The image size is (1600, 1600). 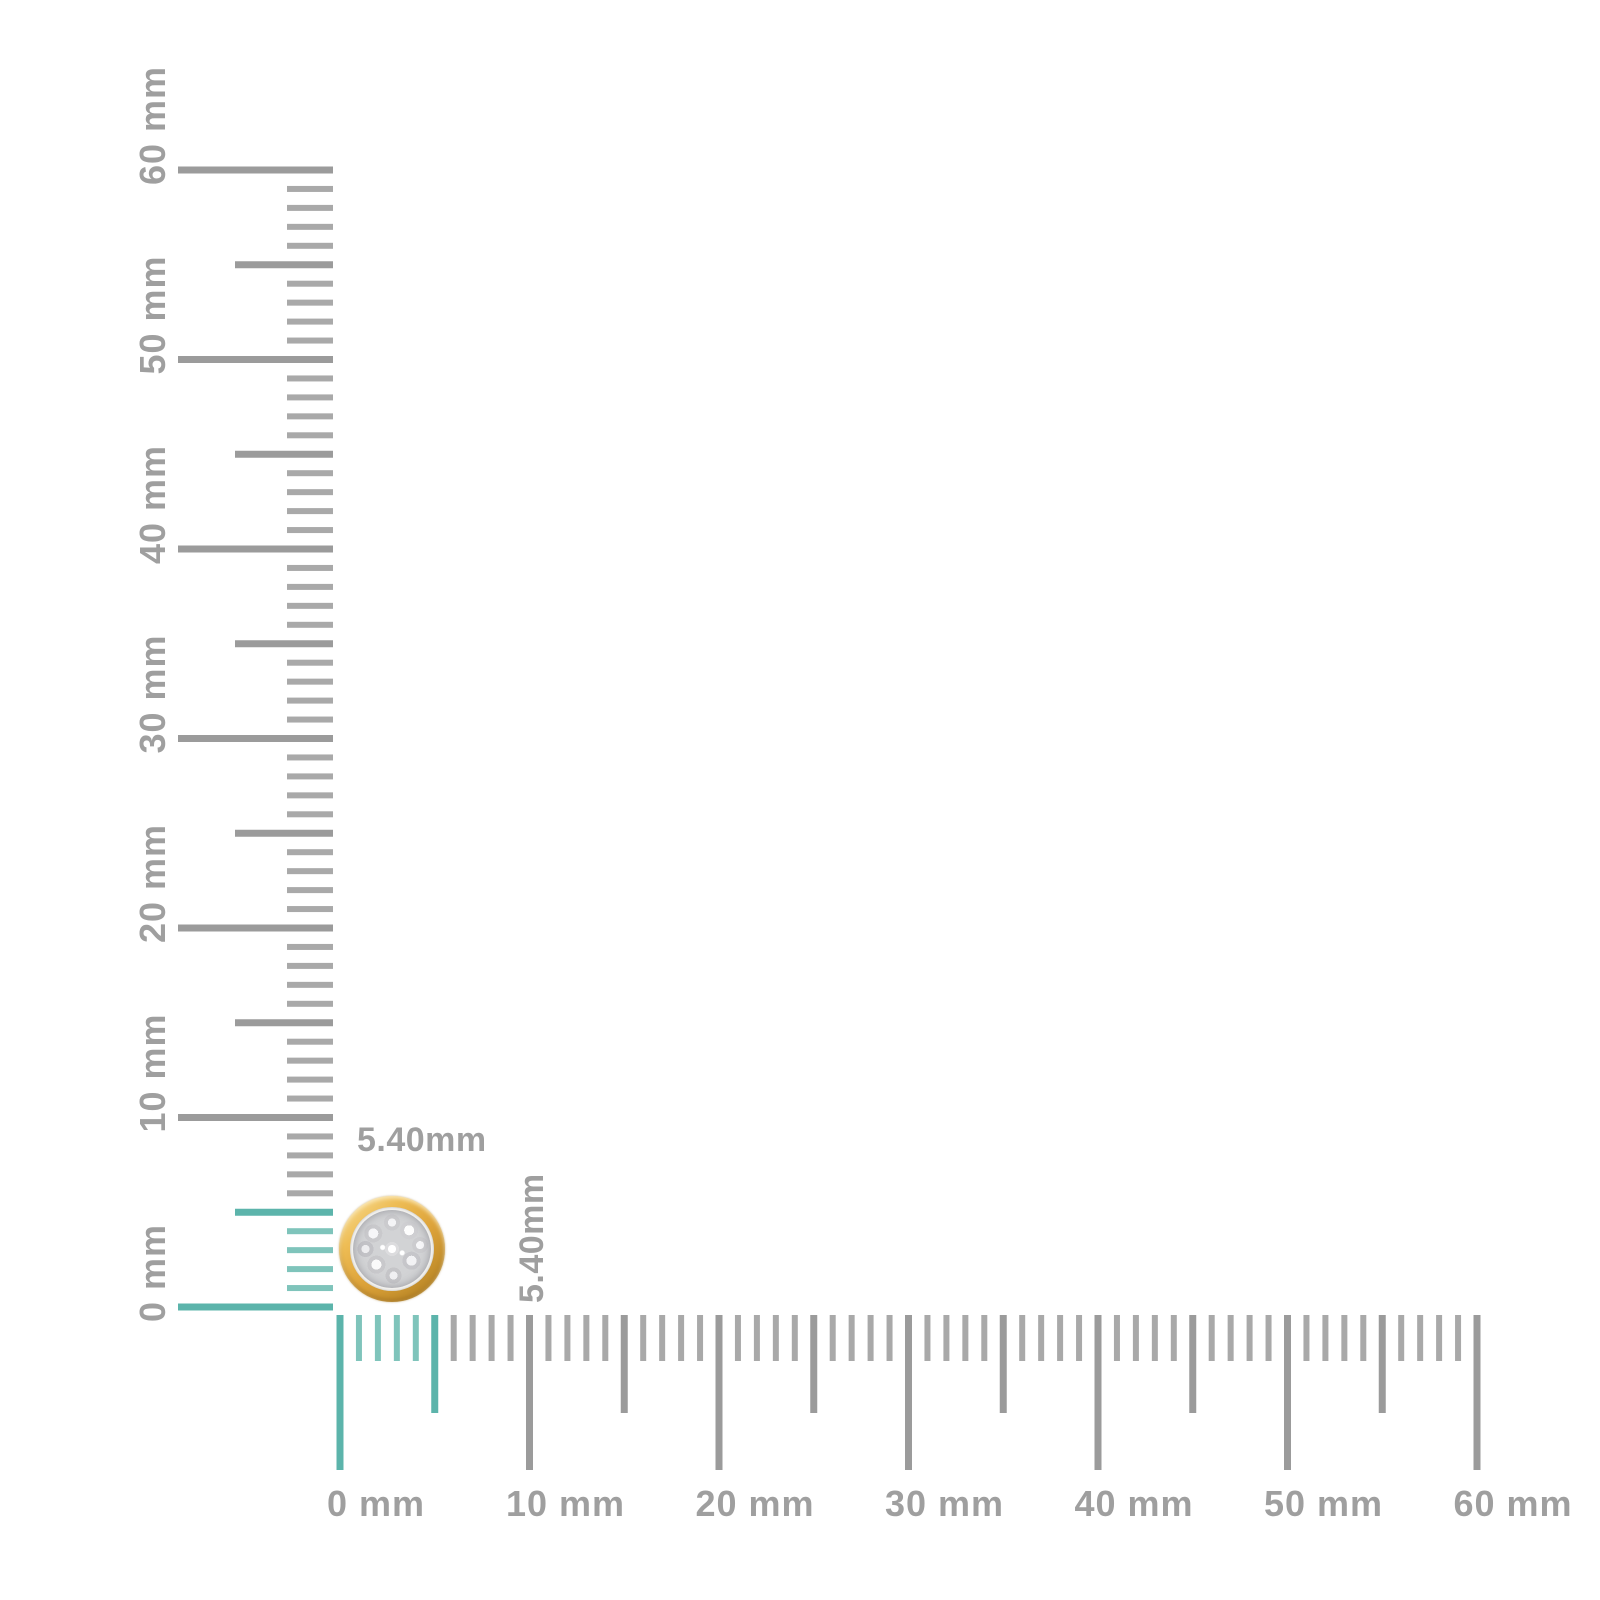 I want to click on vertical-tick-10mm, so click(x=255, y=1117).